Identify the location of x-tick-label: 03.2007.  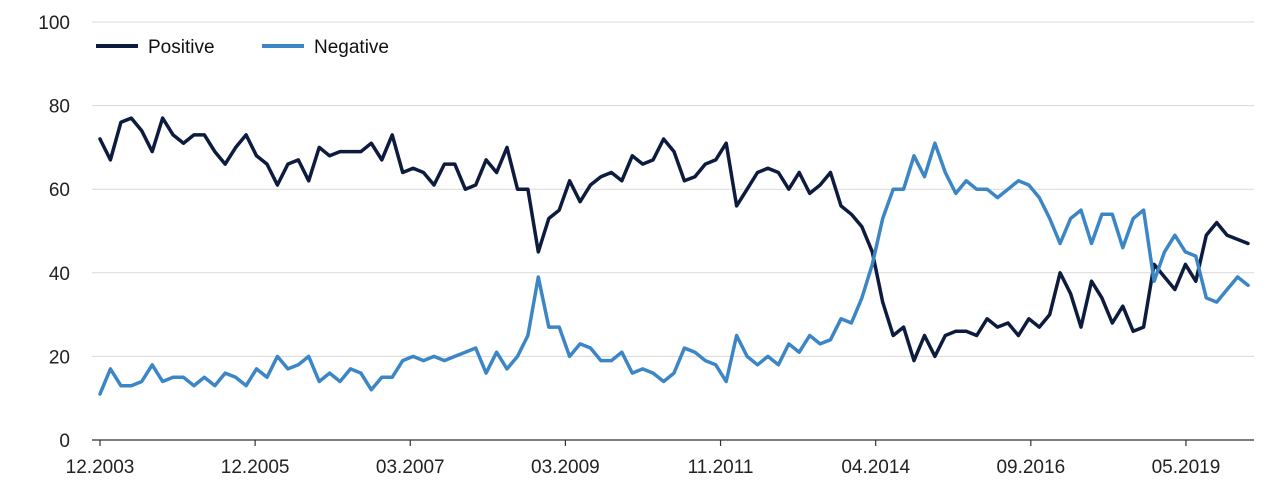
(410, 467).